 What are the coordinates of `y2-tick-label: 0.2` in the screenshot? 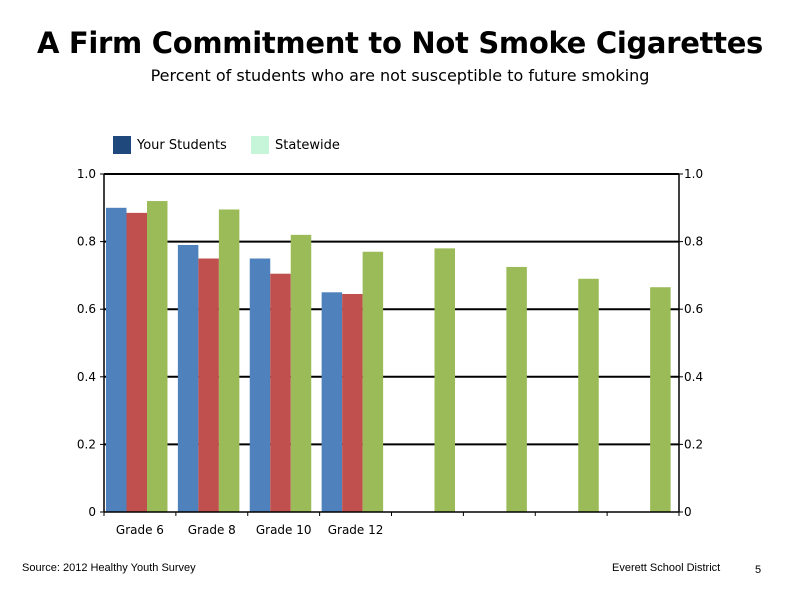 It's located at (693, 444).